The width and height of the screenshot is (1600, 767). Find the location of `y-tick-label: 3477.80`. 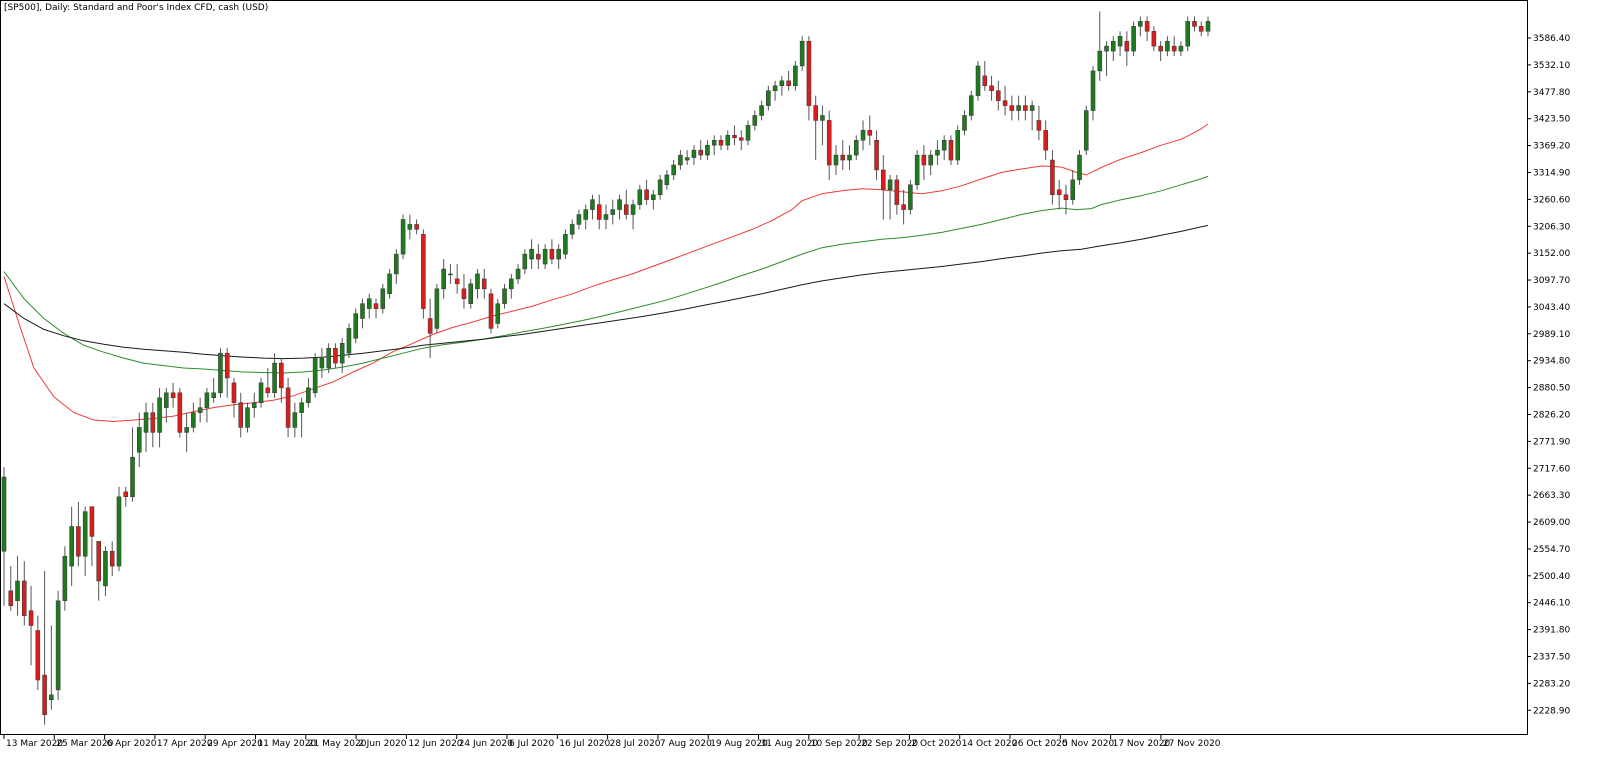

y-tick-label: 3477.80 is located at coordinates (1551, 93).